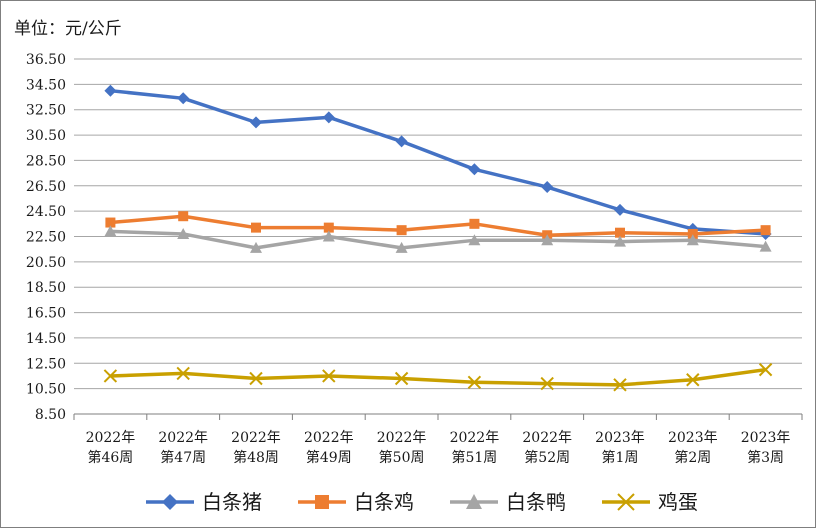 The width and height of the screenshot is (816, 529). Describe the element at coordinates (46, 187) in the screenshot. I see `y-tick-label: 26.50` at that location.